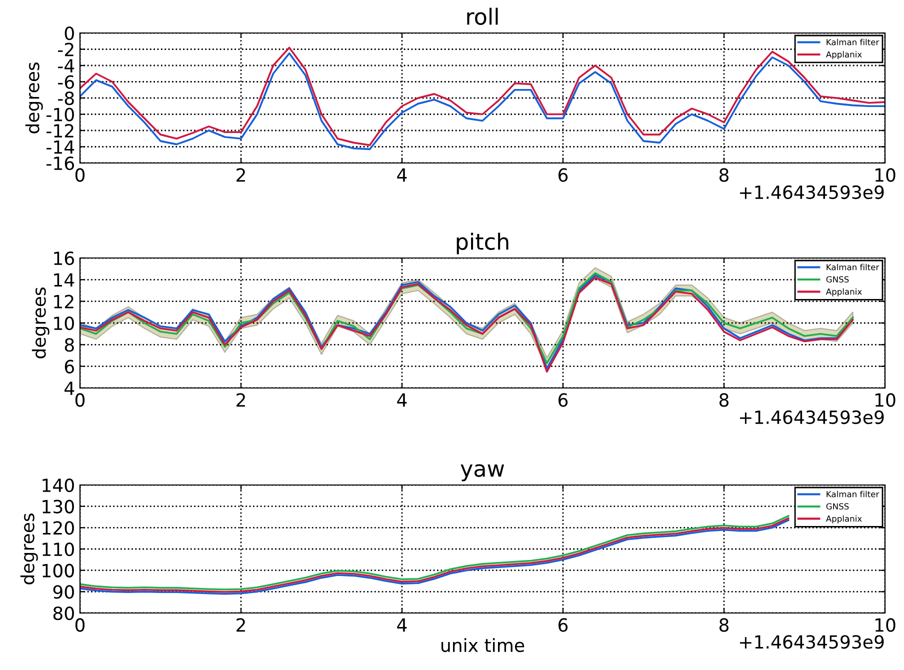 Image resolution: width=904 pixels, height=670 pixels. I want to click on y-tick-label: -12, so click(60, 131).